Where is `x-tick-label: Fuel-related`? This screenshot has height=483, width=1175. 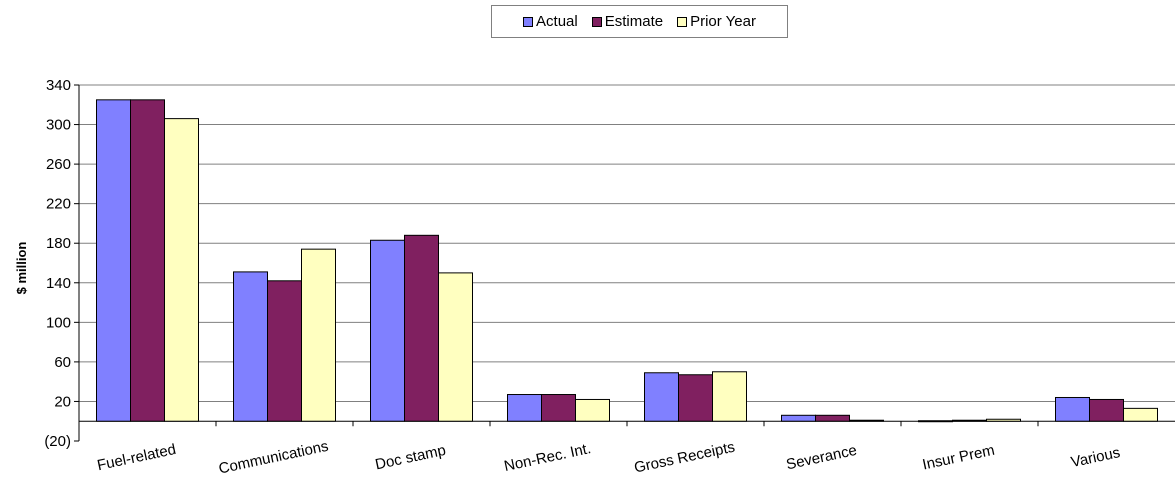 x-tick-label: Fuel-related is located at coordinates (137, 457).